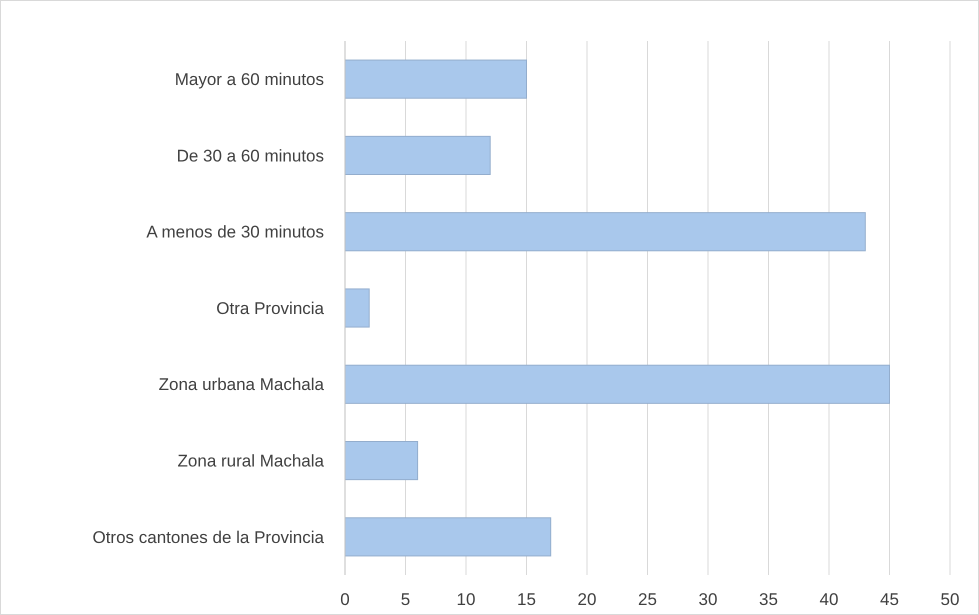 This screenshot has width=979, height=615. I want to click on x-tick-label: 5, so click(405, 599).